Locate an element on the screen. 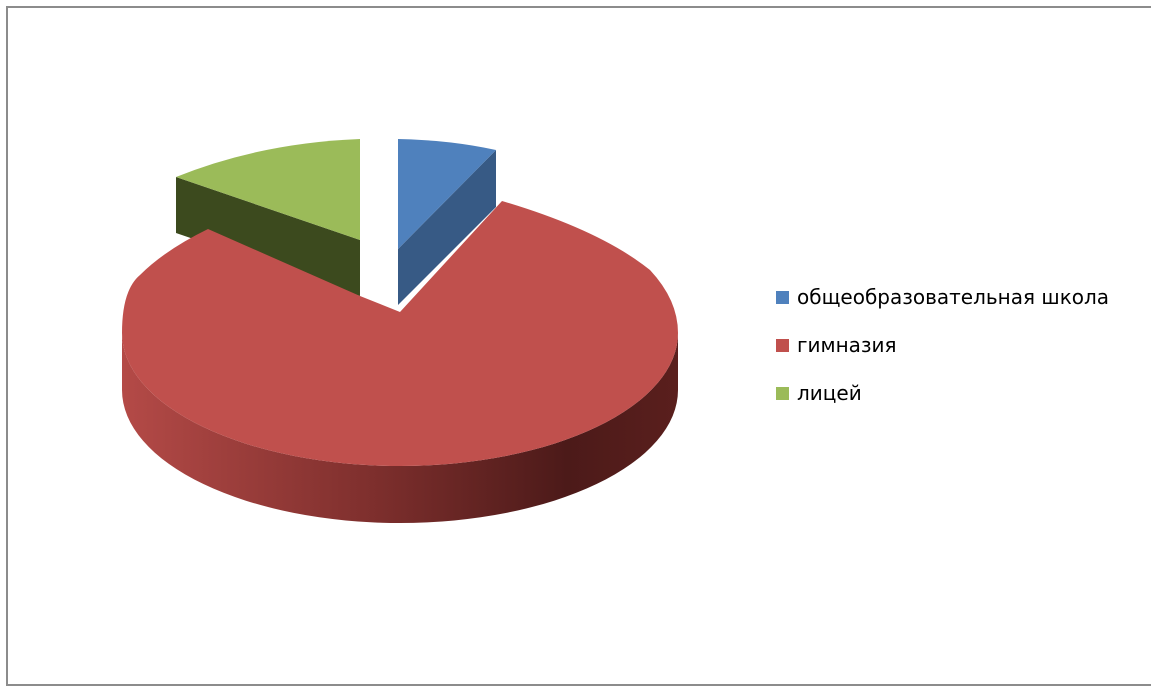 Image resolution: width=1151 pixels, height=686 pixels. pie-slice-school is located at coordinates (447, 194).